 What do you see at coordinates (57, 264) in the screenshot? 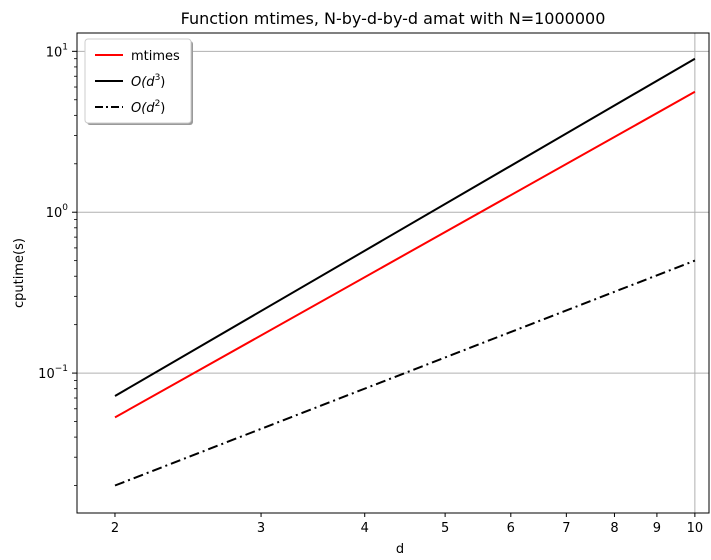
I see `y-axis-ticks: 10⁻¹ 10⁰ 10¹` at bounding box center [57, 264].